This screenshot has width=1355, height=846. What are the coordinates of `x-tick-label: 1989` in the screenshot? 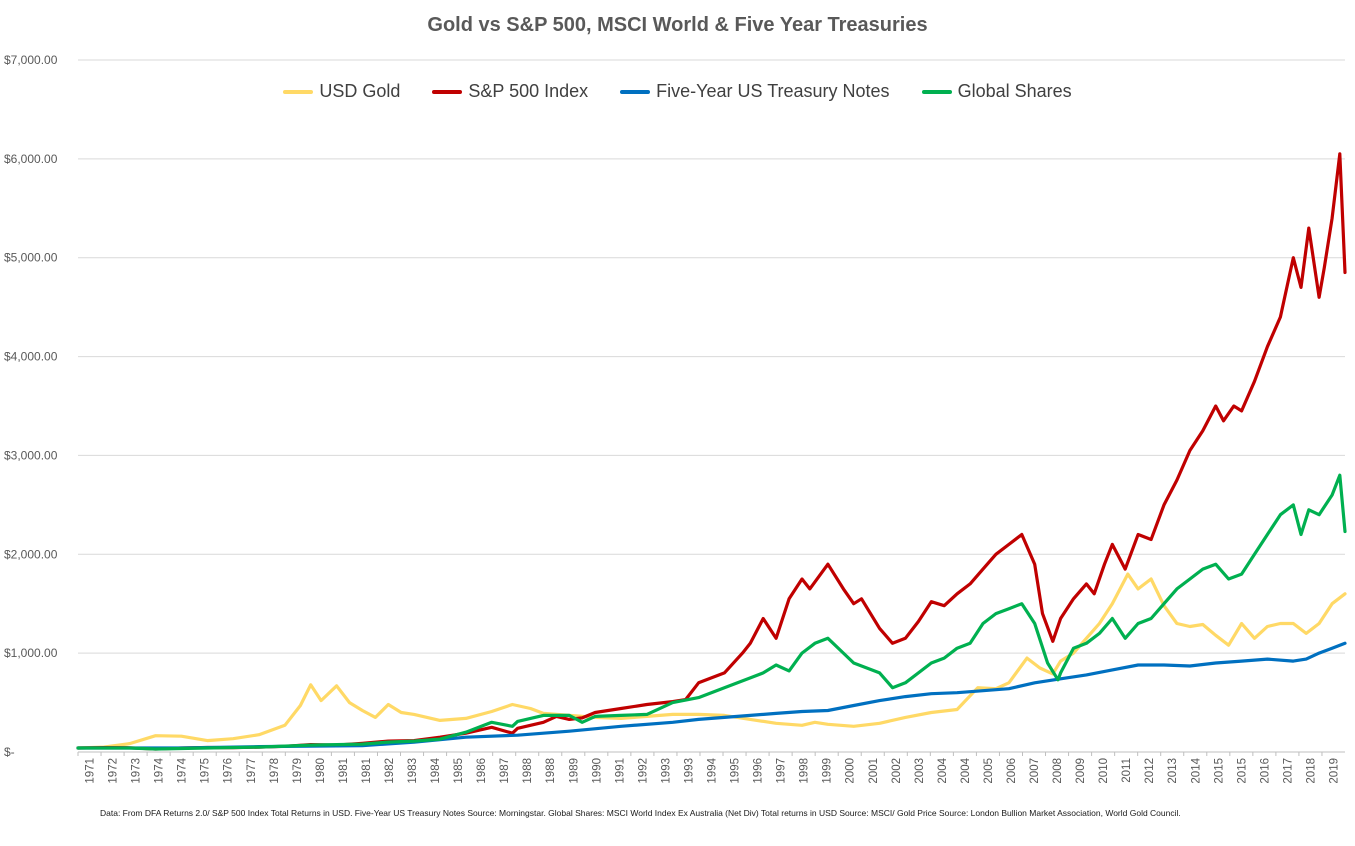 It's located at (574, 771).